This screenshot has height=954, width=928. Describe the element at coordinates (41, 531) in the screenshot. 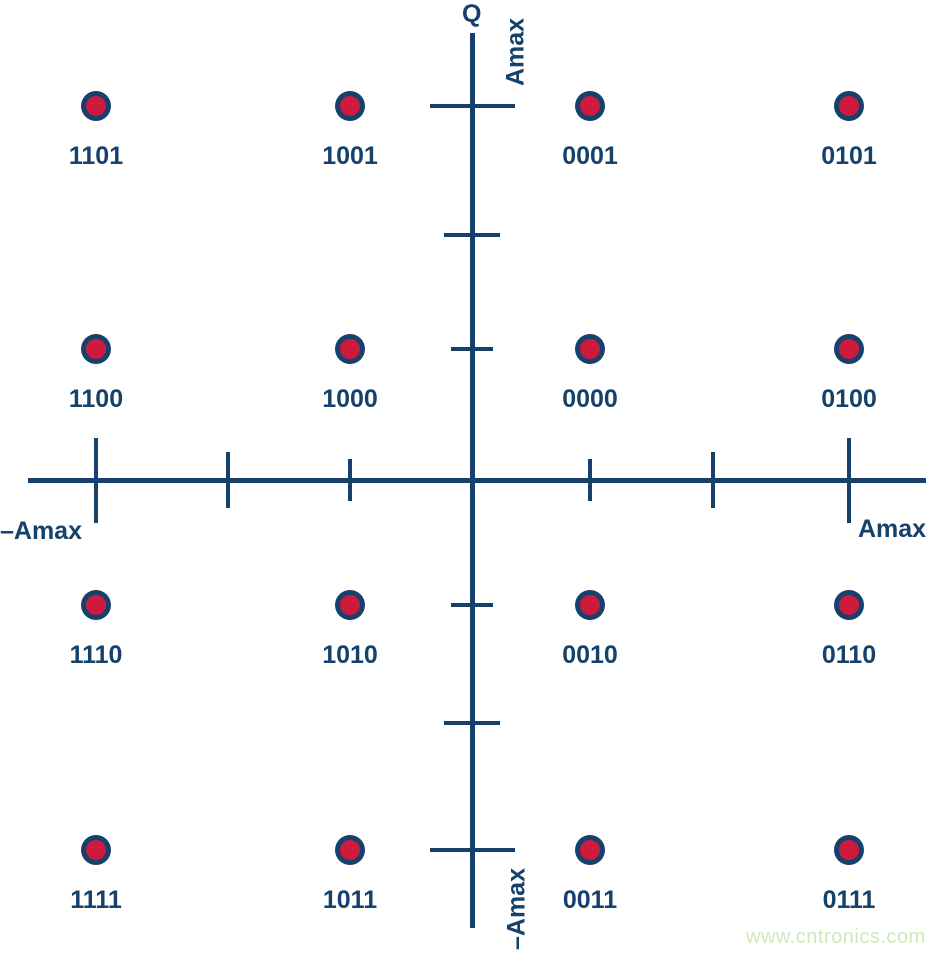

I see `i-axis-min-label: –Amax` at that location.